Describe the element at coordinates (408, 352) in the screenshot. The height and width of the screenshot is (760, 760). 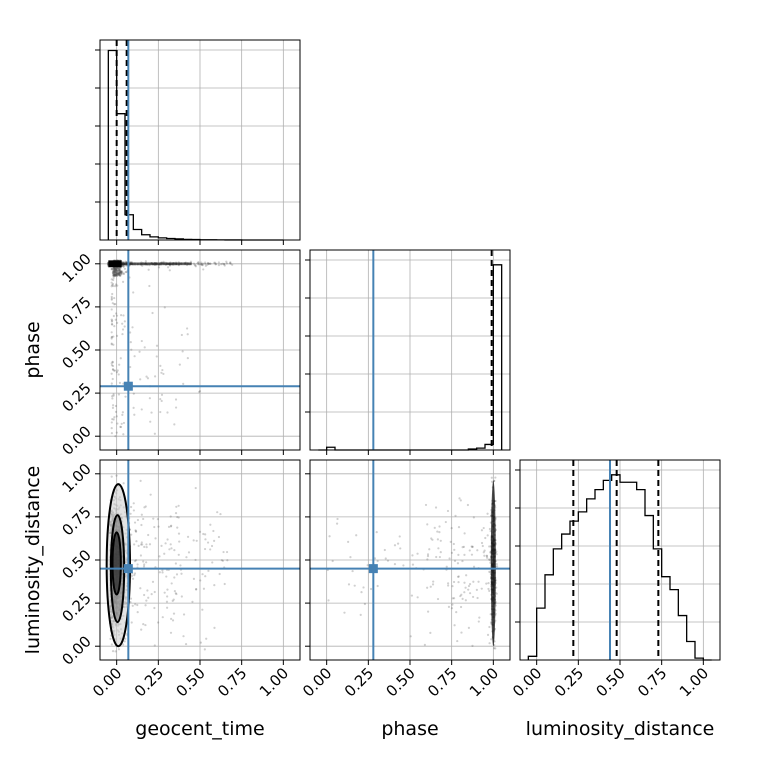
I see `hist-phase-group` at that location.